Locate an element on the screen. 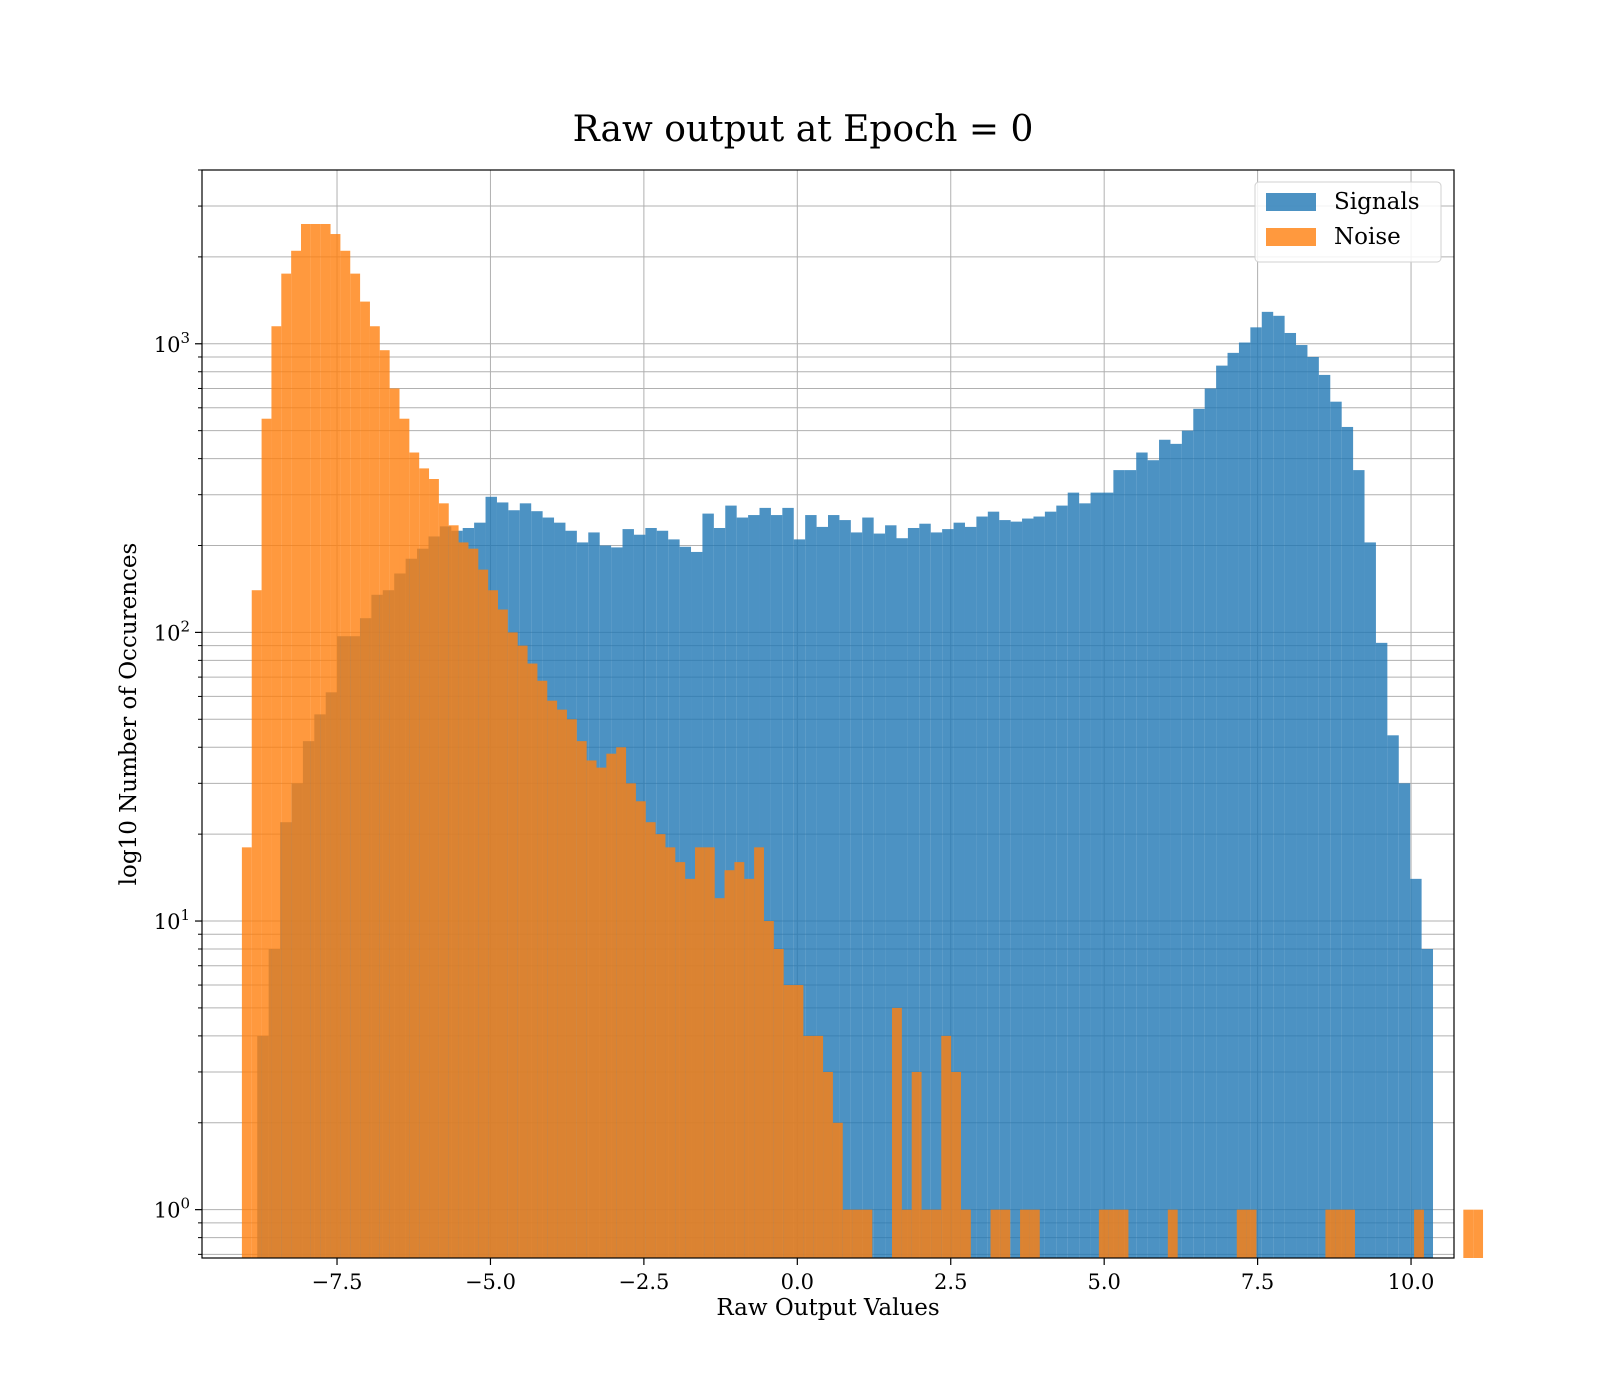  x-axis-label: Raw Output Values is located at coordinates (827, 1308).